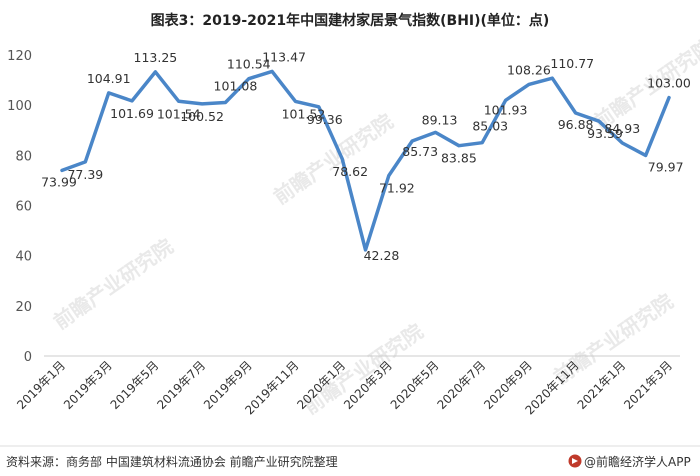 The height and width of the screenshot is (476, 700). I want to click on x-tick-label: 2019年3月, so click(88, 385).